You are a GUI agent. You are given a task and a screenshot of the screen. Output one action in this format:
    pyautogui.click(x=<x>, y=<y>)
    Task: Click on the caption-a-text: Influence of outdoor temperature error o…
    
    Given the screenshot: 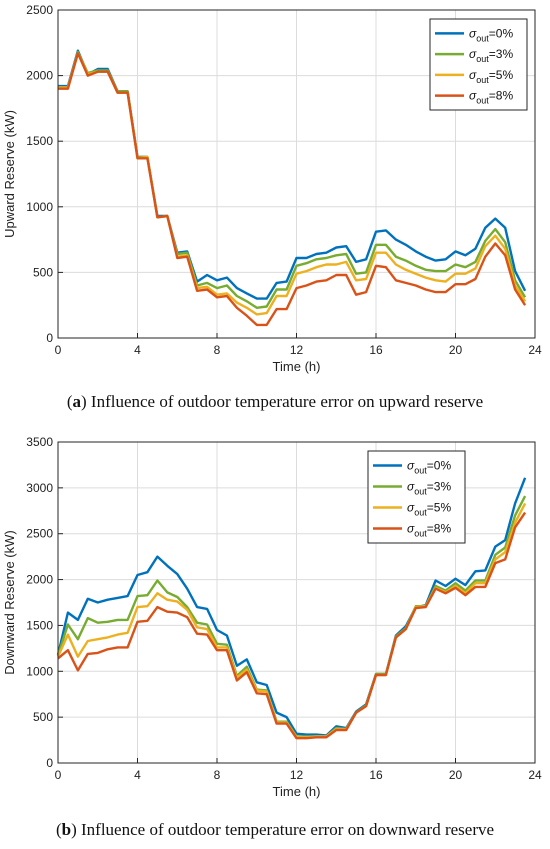 What is the action you would take?
    pyautogui.click(x=287, y=401)
    